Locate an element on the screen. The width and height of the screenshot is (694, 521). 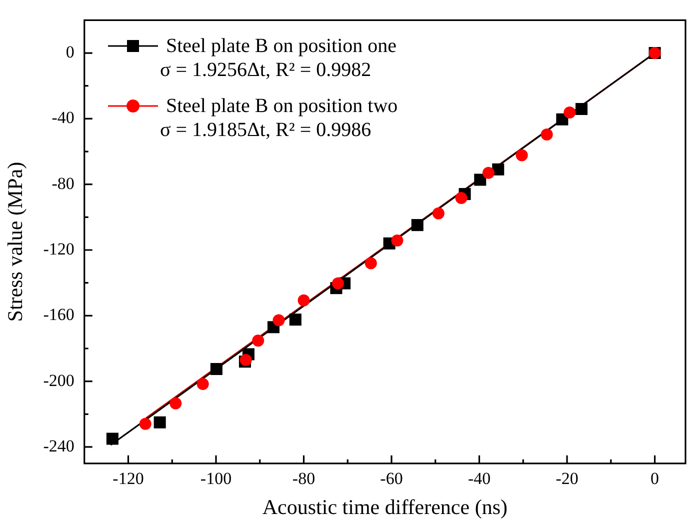
x-tick-label: -100 is located at coordinates (216, 478).